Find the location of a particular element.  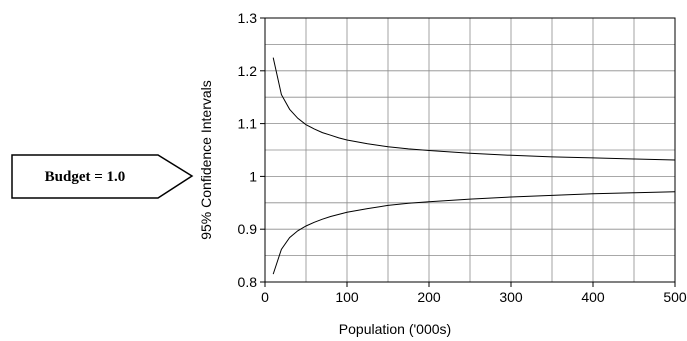

y-axis-ticks: 0.8 0.9 1 1.1 1.2 1.3 is located at coordinates (251, 150).